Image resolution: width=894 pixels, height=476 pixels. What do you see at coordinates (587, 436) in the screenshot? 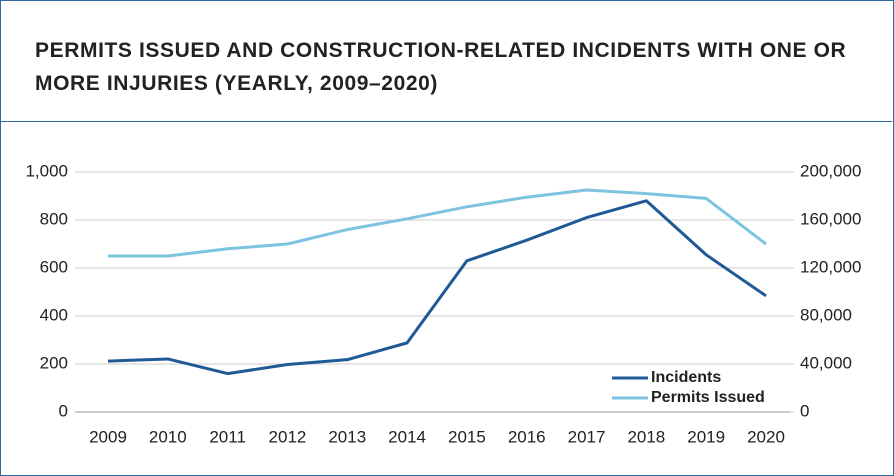
I see `x-tick-label: 2017` at bounding box center [587, 436].